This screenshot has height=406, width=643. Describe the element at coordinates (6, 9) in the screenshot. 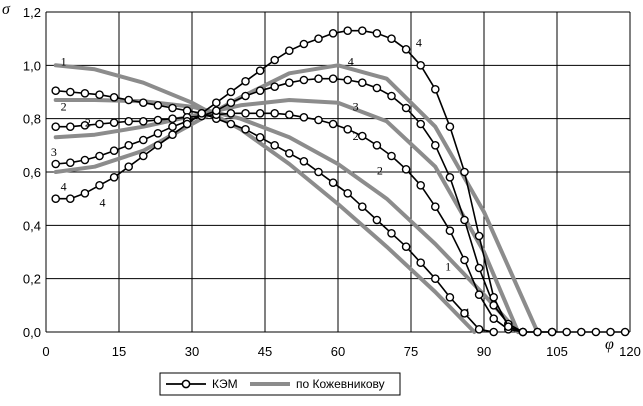

I see `y-axis-title: σ` at that location.